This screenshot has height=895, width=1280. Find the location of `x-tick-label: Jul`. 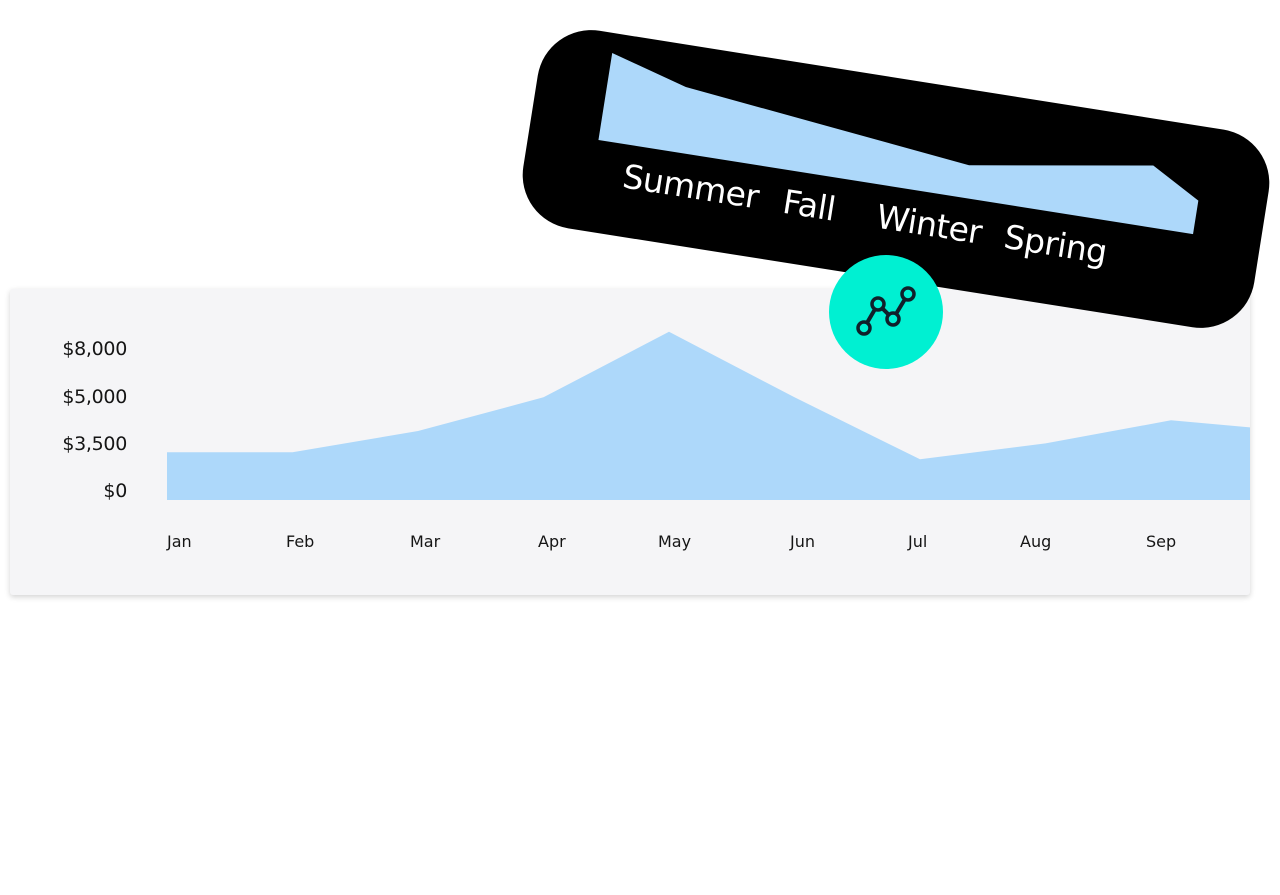

x-tick-label: Jul is located at coordinates (918, 541).